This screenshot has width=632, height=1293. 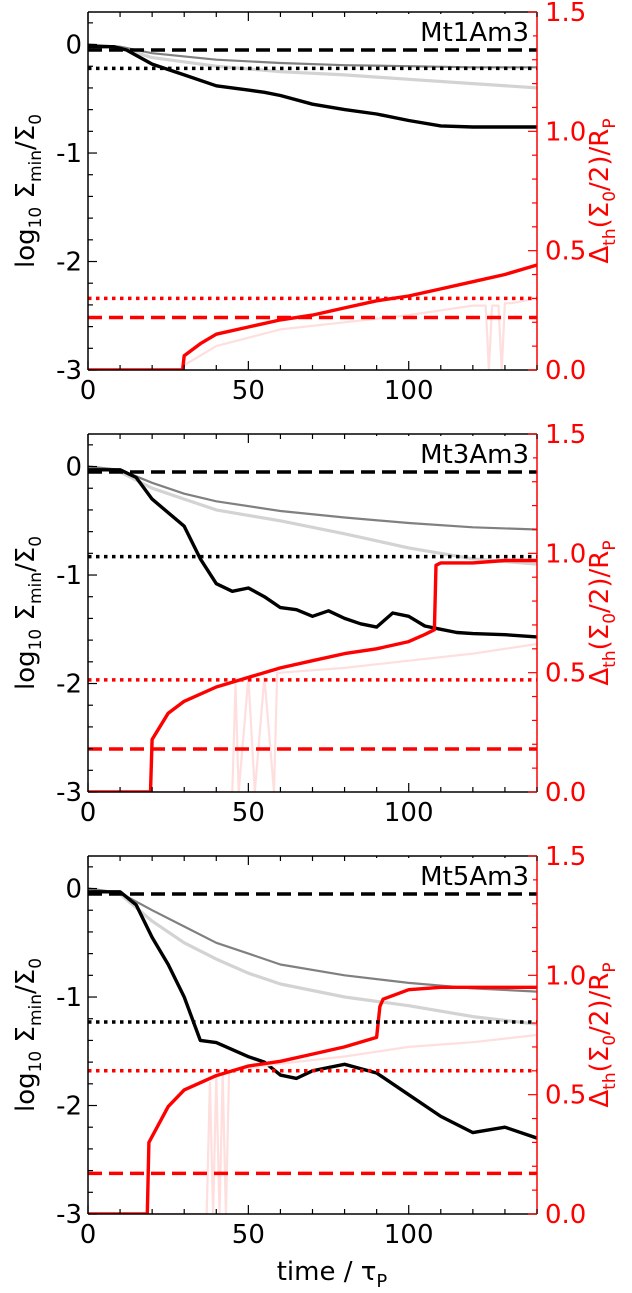 What do you see at coordinates (474, 877) in the screenshot?
I see `panel-title: Mt5Am3` at bounding box center [474, 877].